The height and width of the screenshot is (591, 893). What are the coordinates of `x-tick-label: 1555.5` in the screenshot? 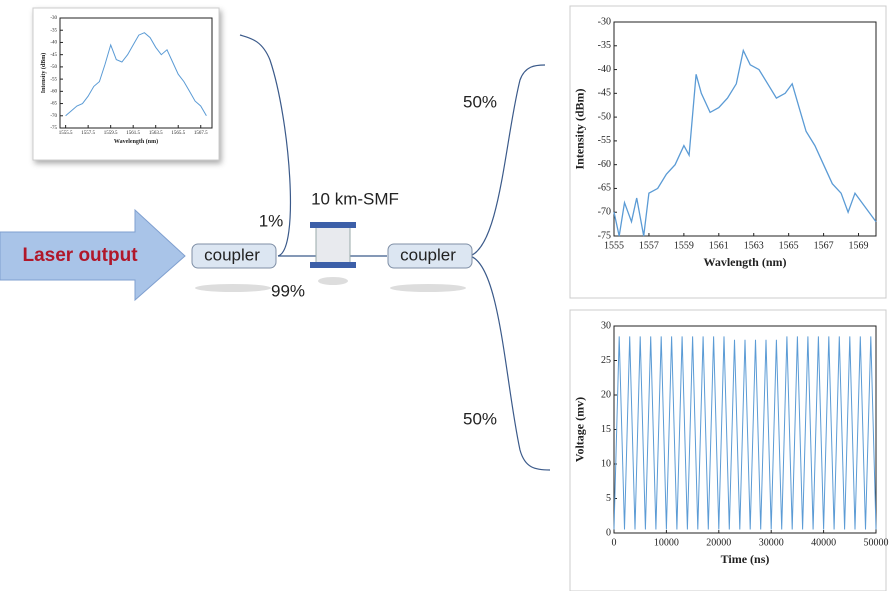 It's located at (66, 133).